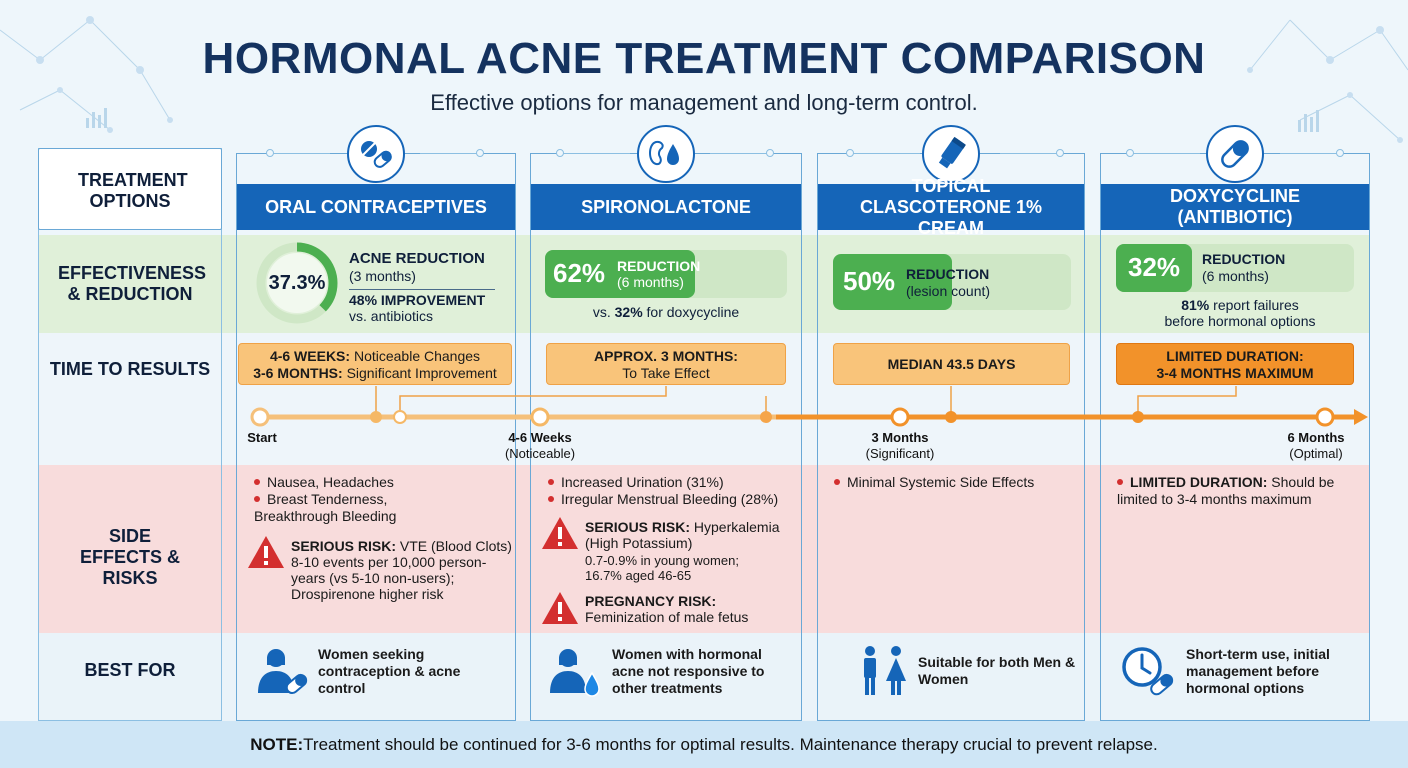 This screenshot has width=1408, height=768. Describe the element at coordinates (809, 406) in the screenshot. I see `treatment-timeline` at that location.